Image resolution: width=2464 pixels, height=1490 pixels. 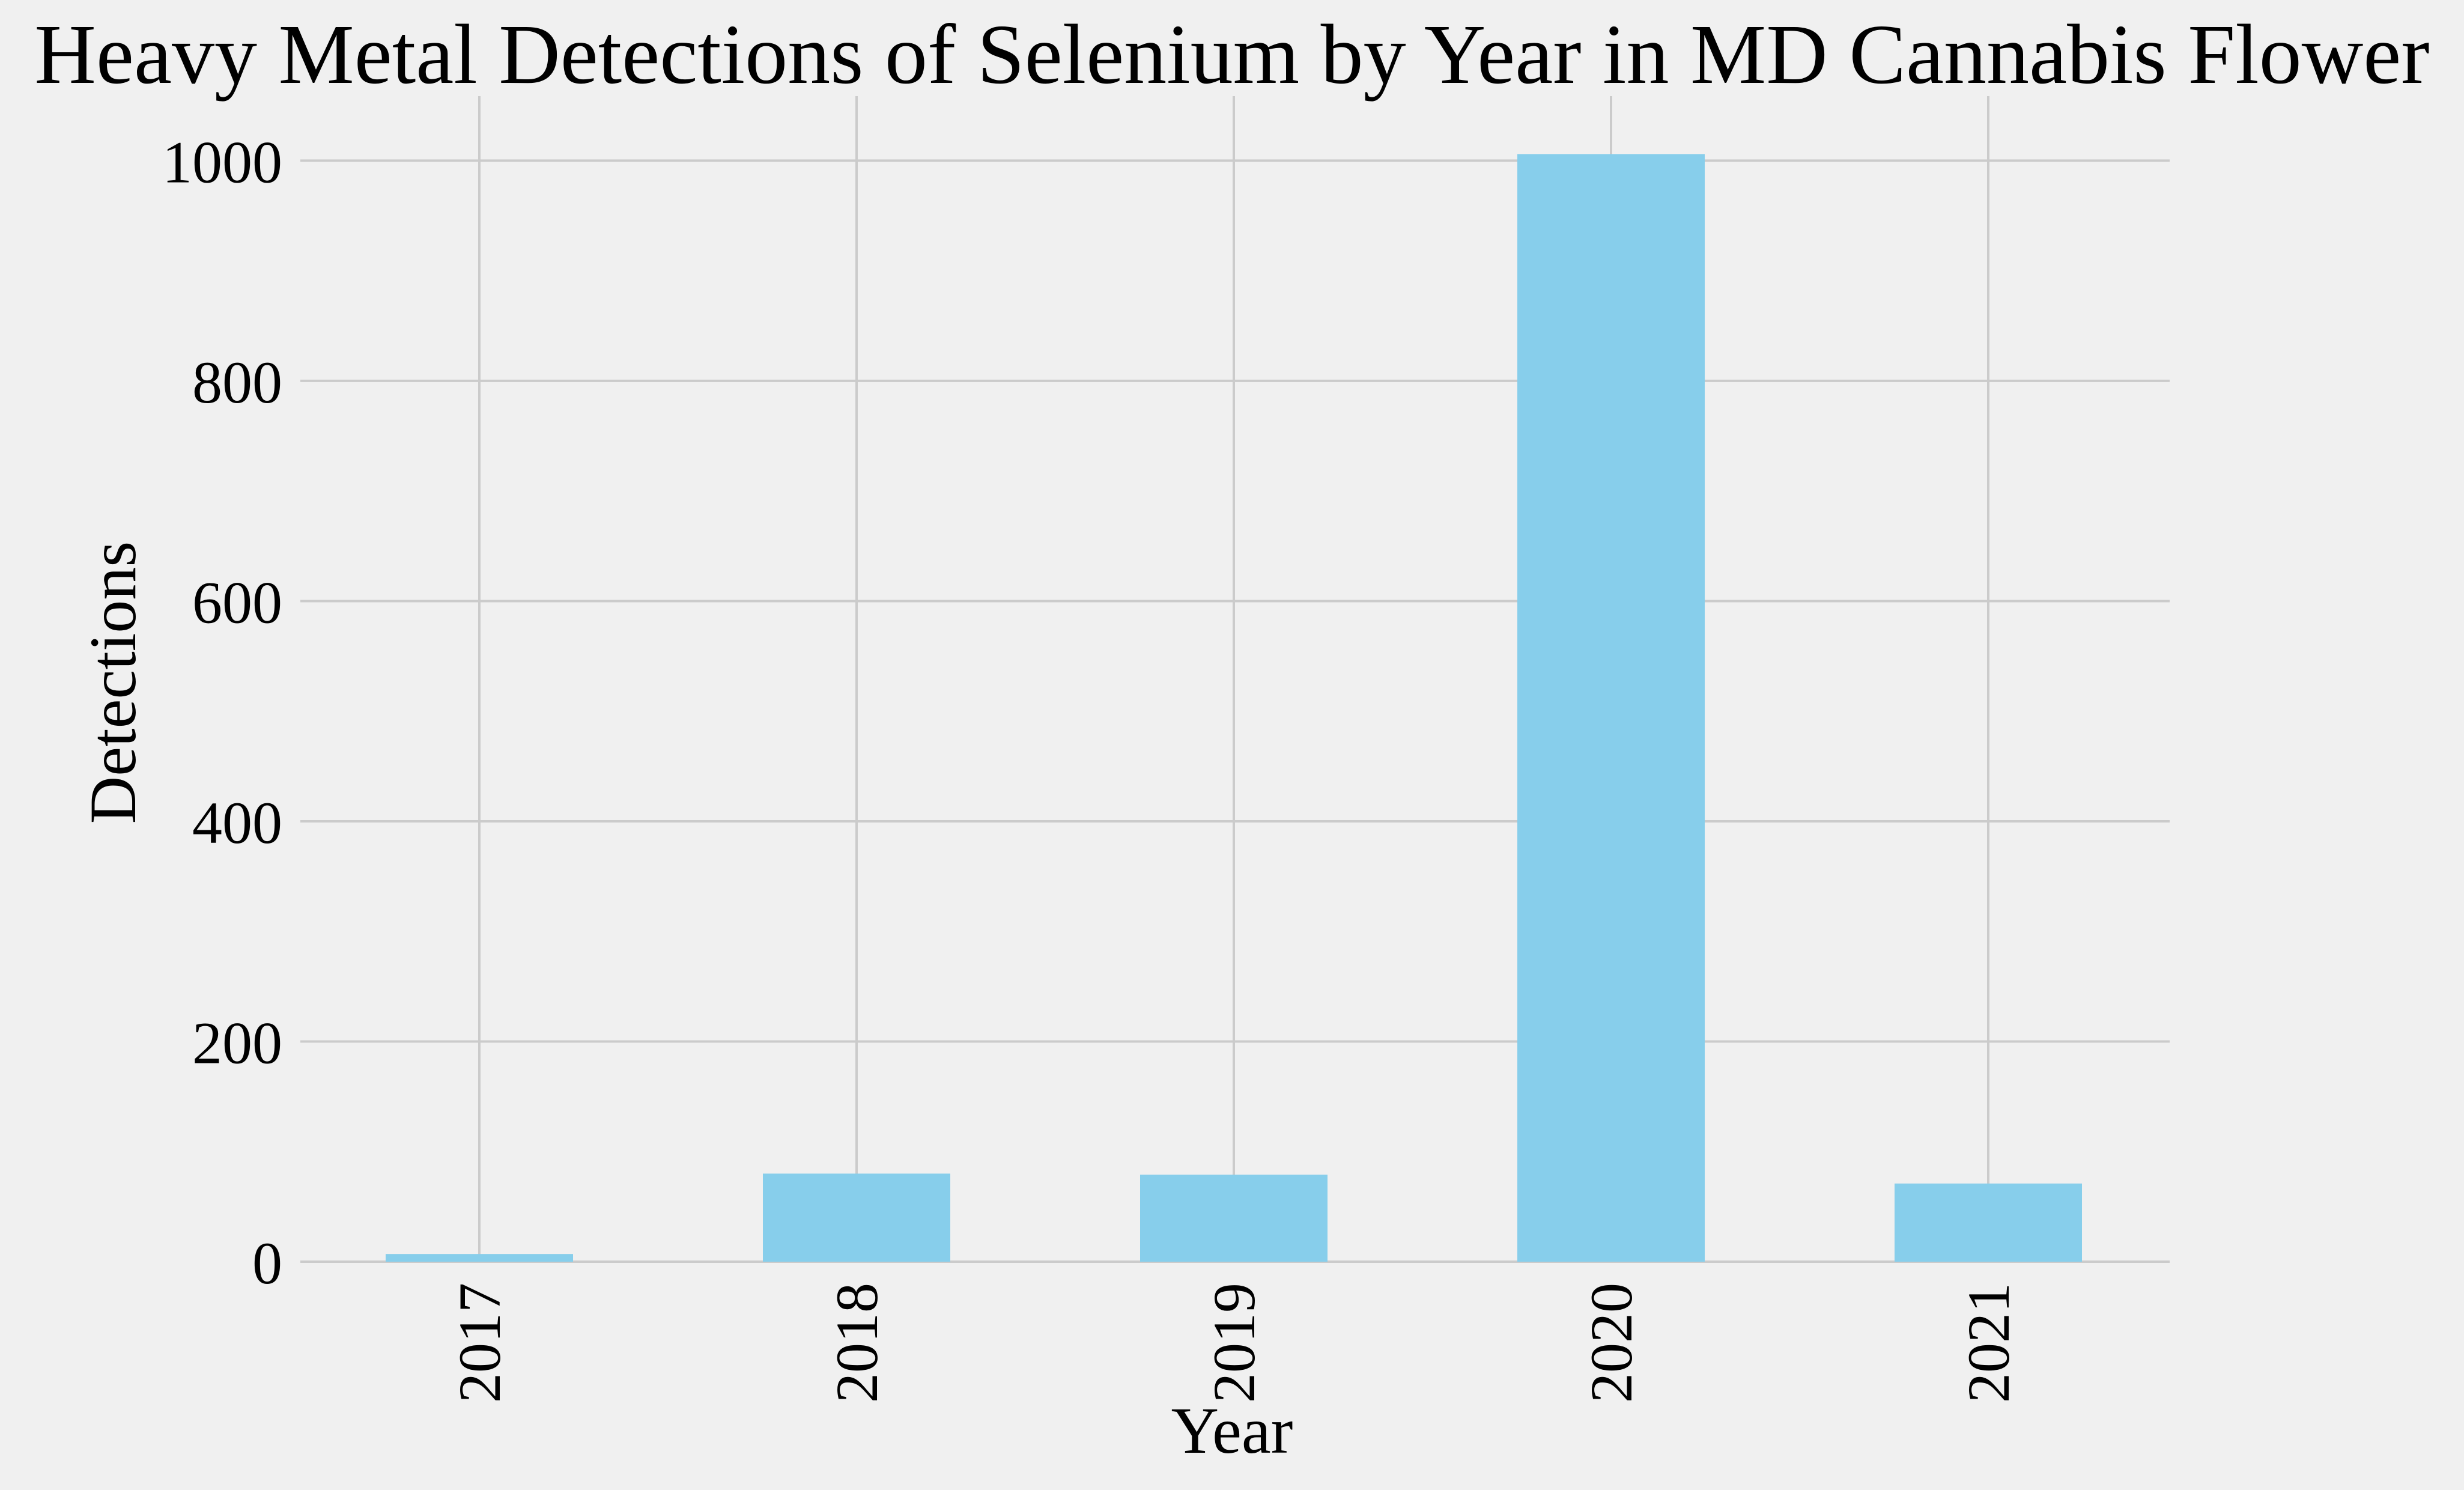 I want to click on bar-2018, so click(x=857, y=1218).